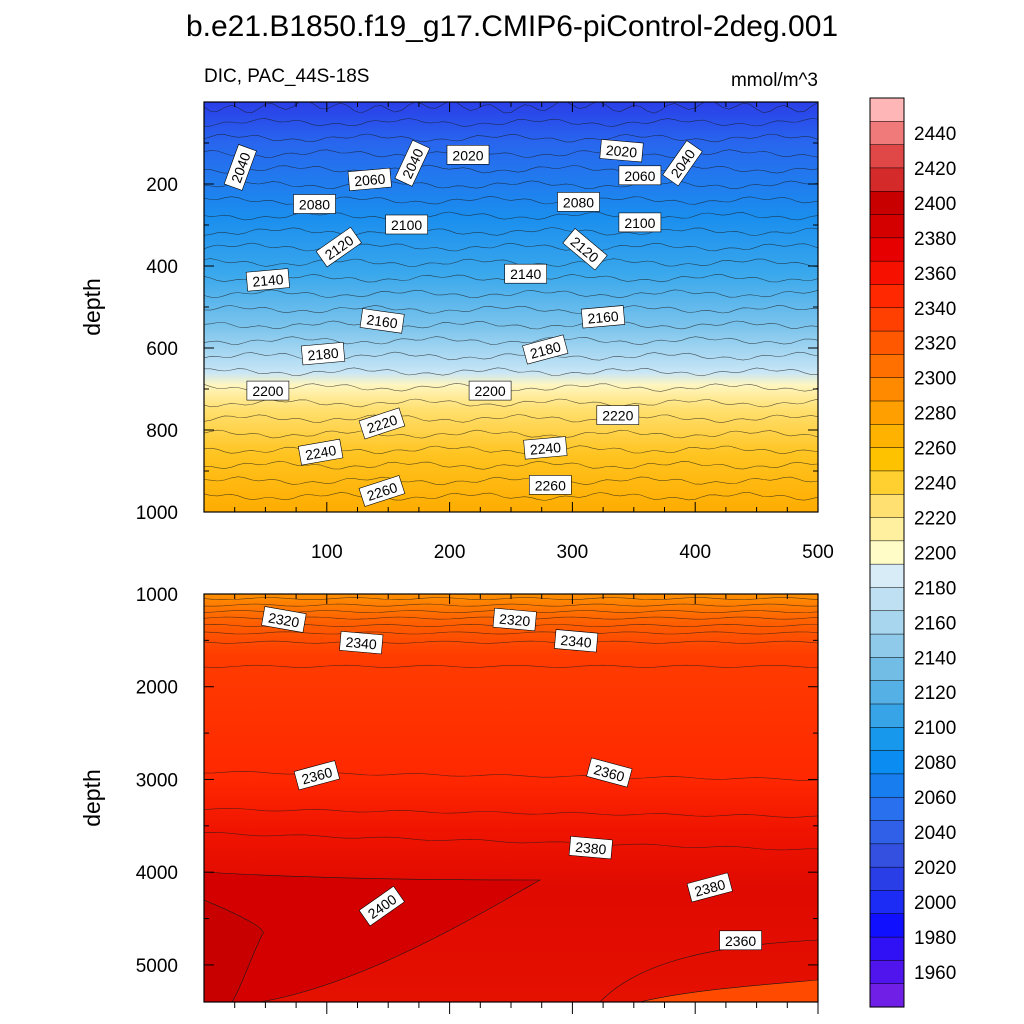  I want to click on colorbar-label: 2240, so click(935, 484).